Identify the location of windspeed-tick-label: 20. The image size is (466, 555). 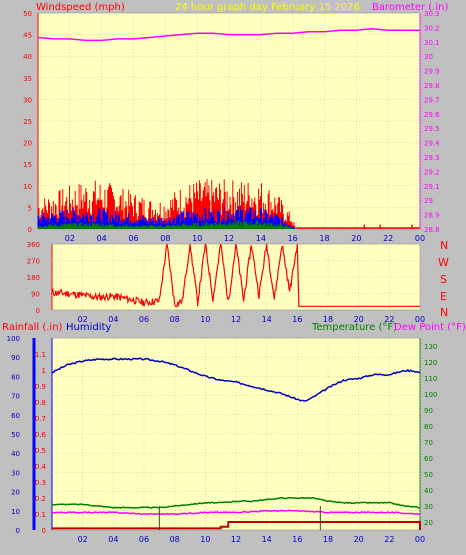
(27, 144).